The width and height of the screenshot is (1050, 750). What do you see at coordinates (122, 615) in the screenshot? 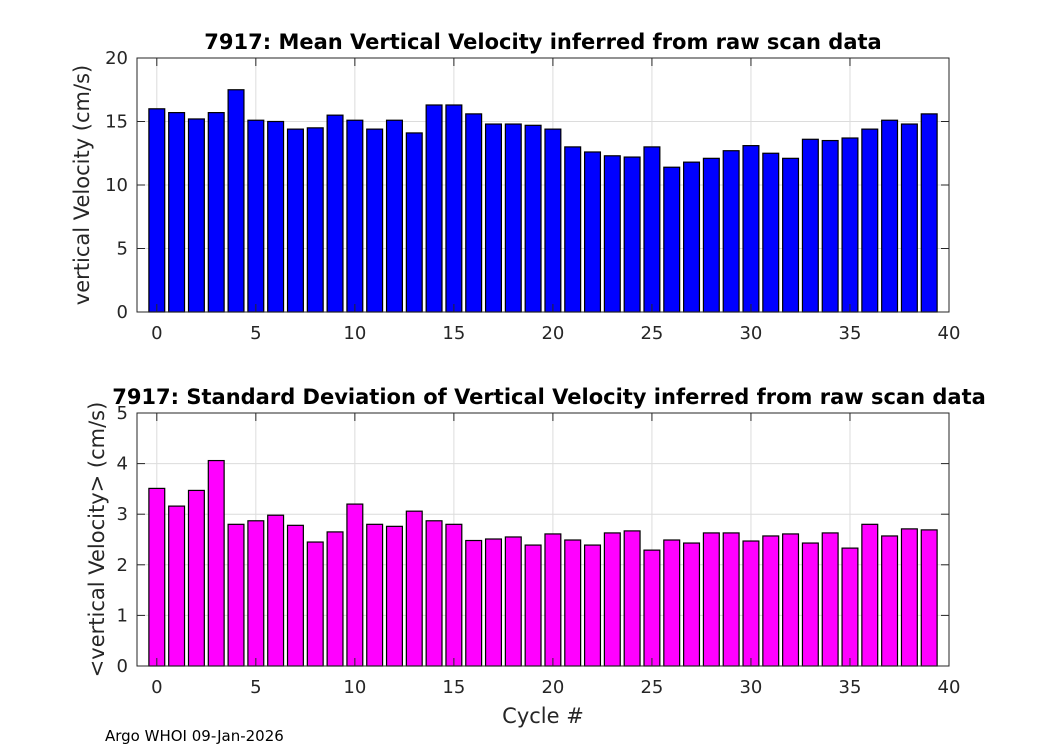
I see `y-tick-label: 1` at bounding box center [122, 615].